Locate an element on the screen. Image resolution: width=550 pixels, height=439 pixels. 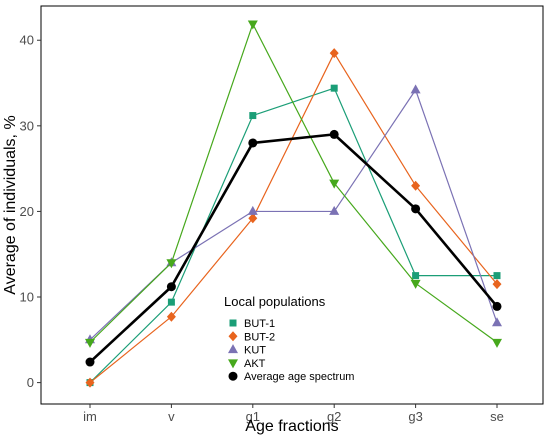
legend-item: KUT is located at coordinates (247, 350).